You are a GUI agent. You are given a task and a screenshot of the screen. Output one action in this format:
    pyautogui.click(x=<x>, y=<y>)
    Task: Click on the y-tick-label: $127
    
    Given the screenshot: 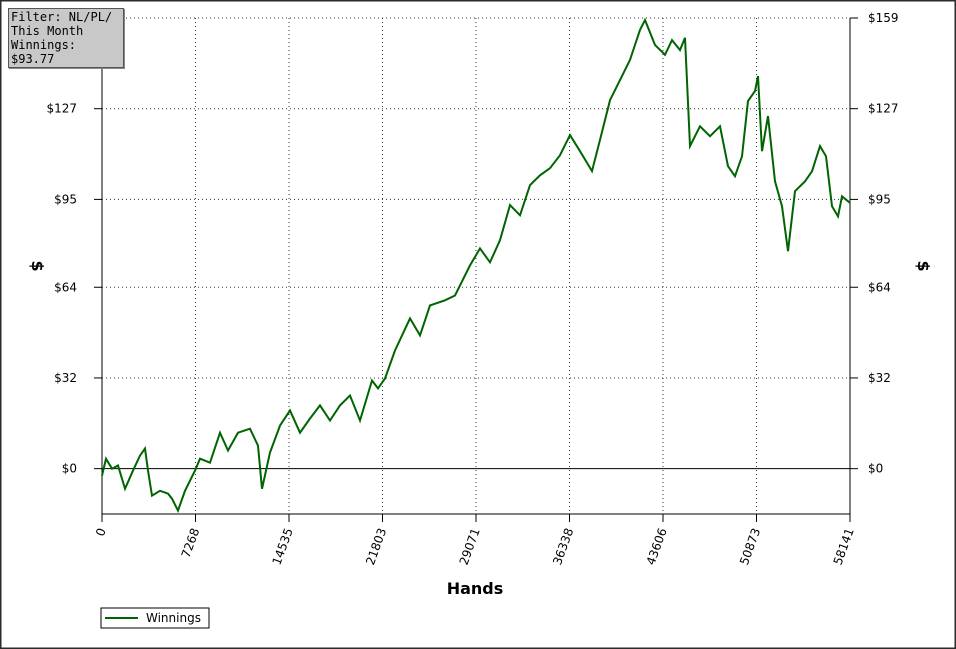 What is the action you would take?
    pyautogui.click(x=61, y=109)
    